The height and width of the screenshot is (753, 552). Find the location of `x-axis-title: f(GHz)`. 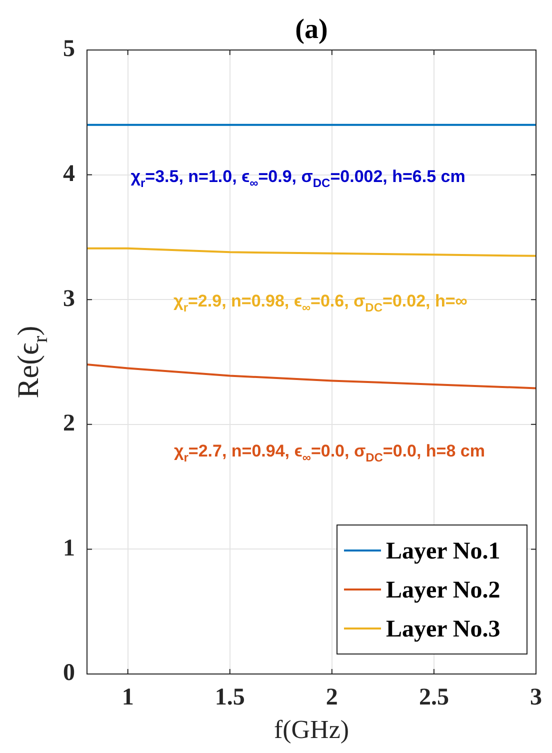

x-axis-title: f(GHz) is located at coordinates (312, 729).